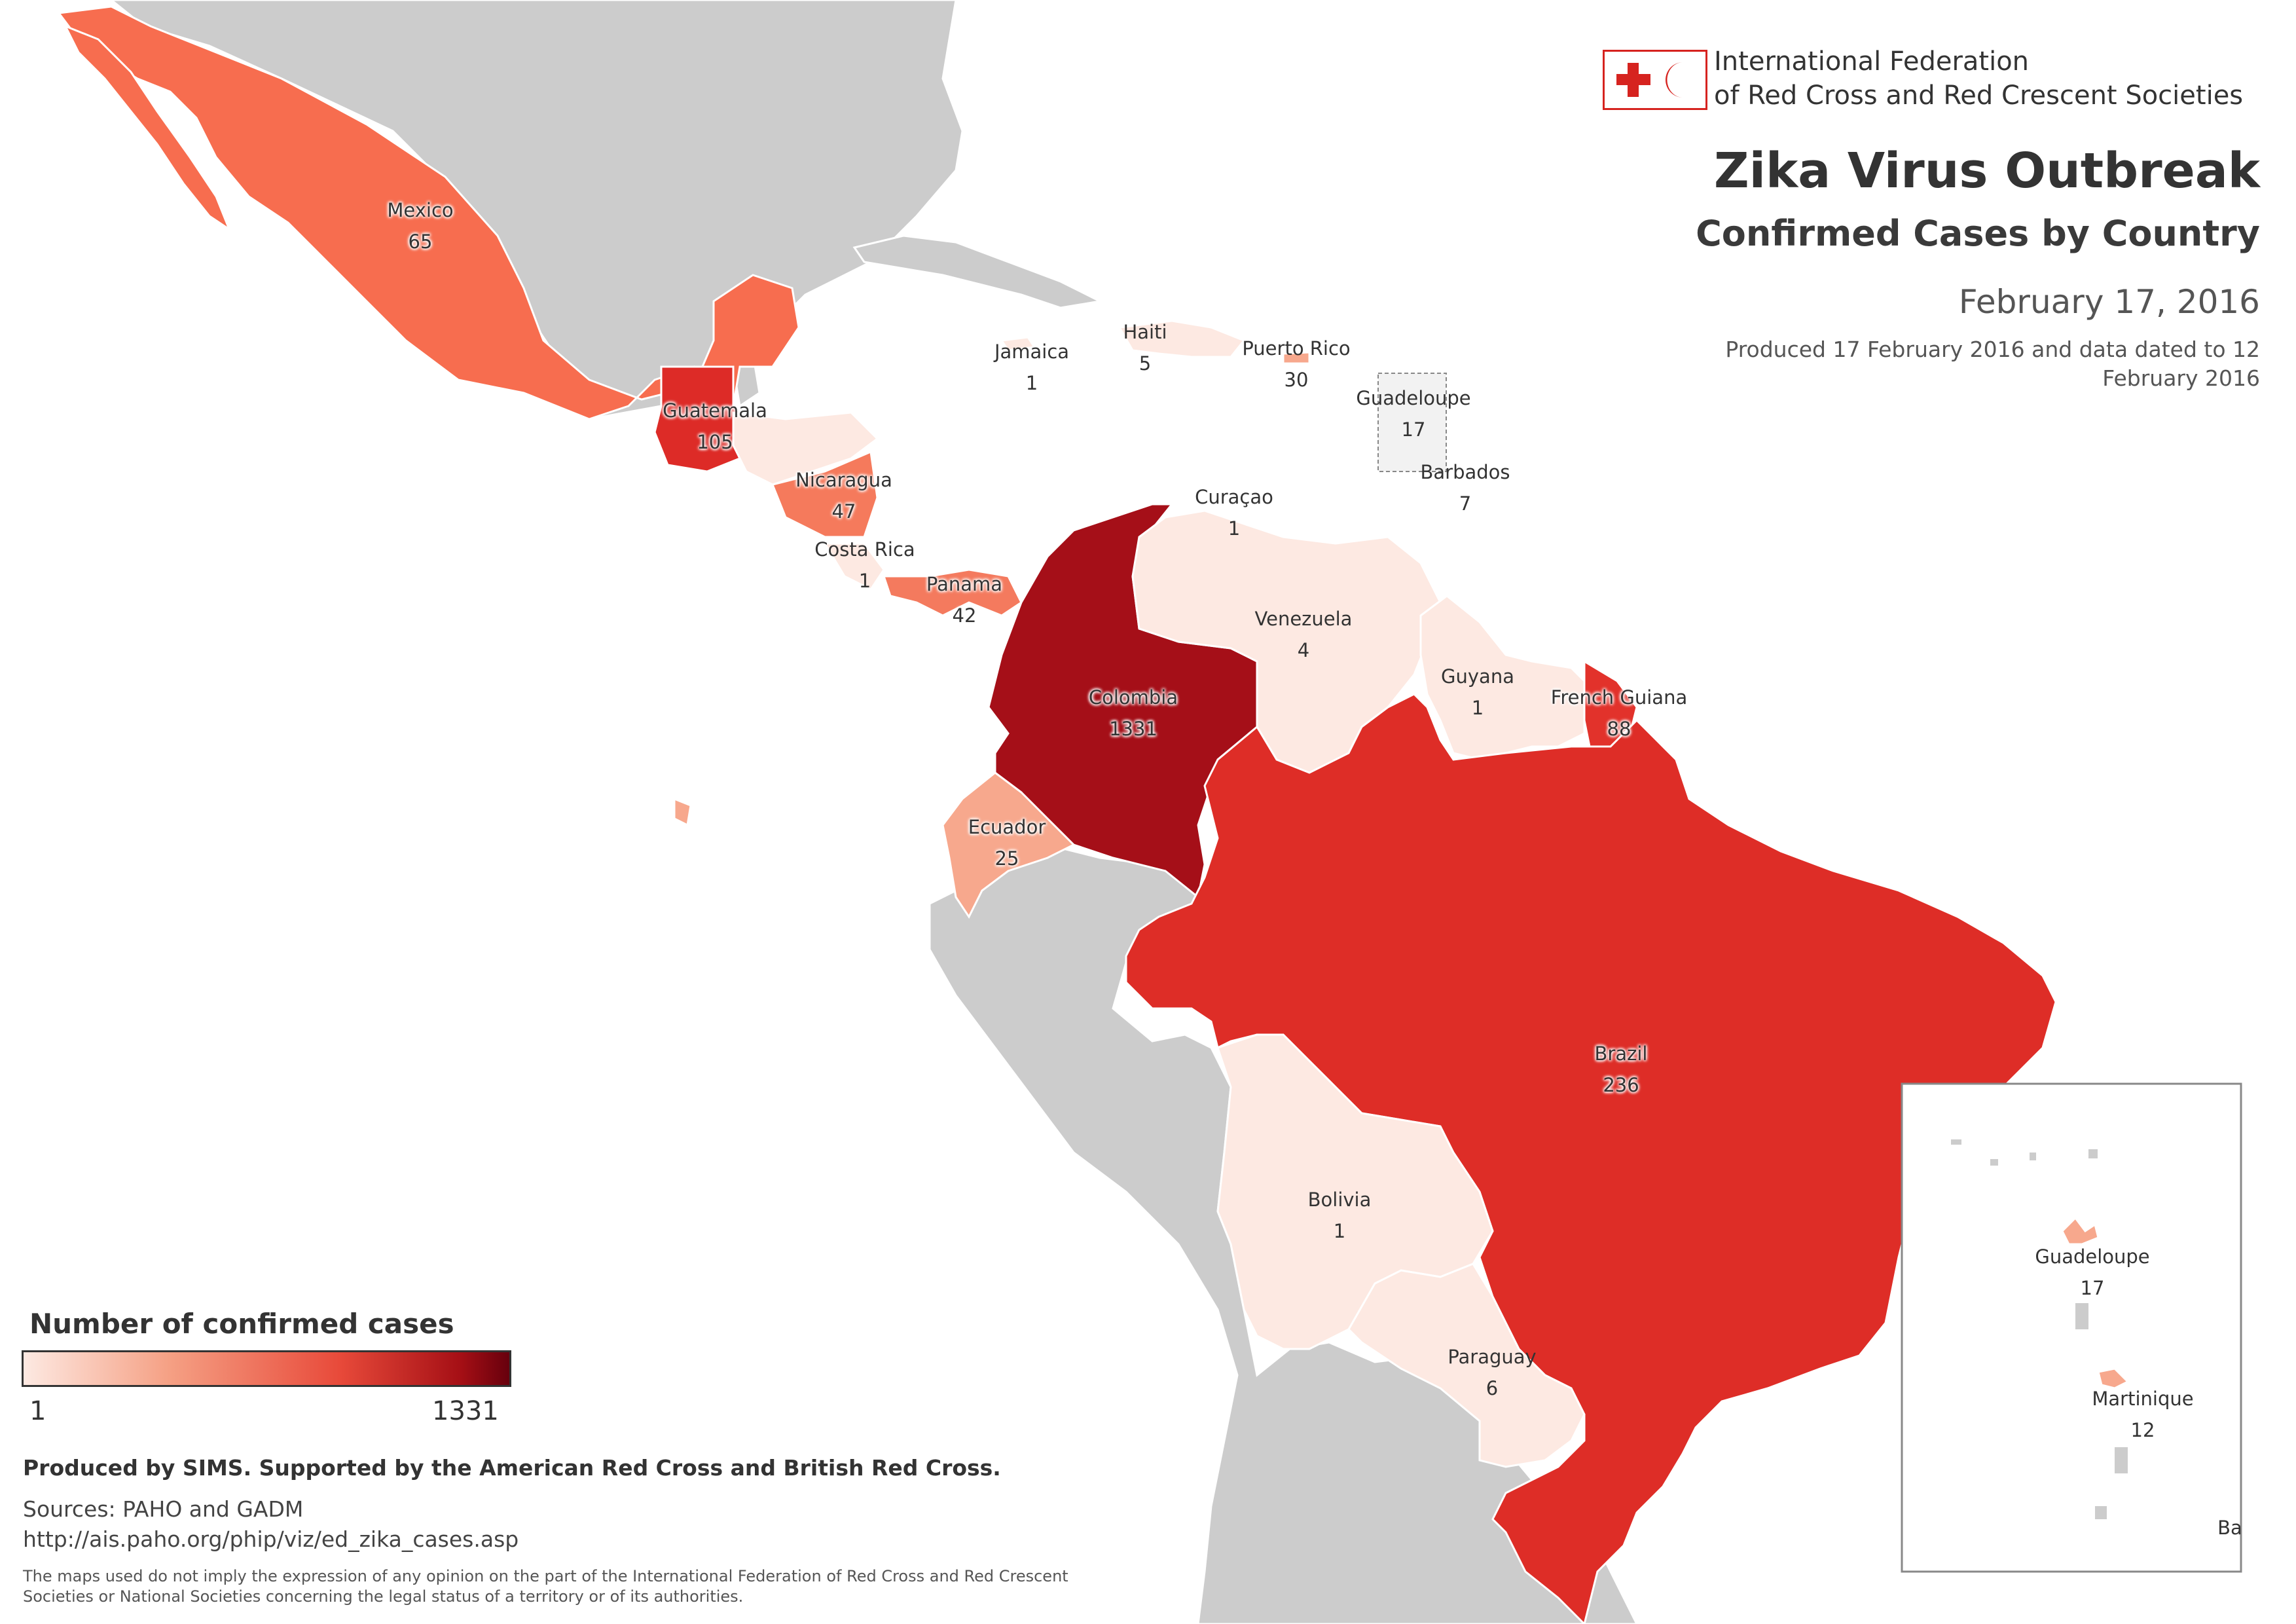 Image resolution: width=2296 pixels, height=1624 pixels. Describe the element at coordinates (2092, 1288) in the screenshot. I see `inset-label-guadeloupe-cases: 17` at that location.